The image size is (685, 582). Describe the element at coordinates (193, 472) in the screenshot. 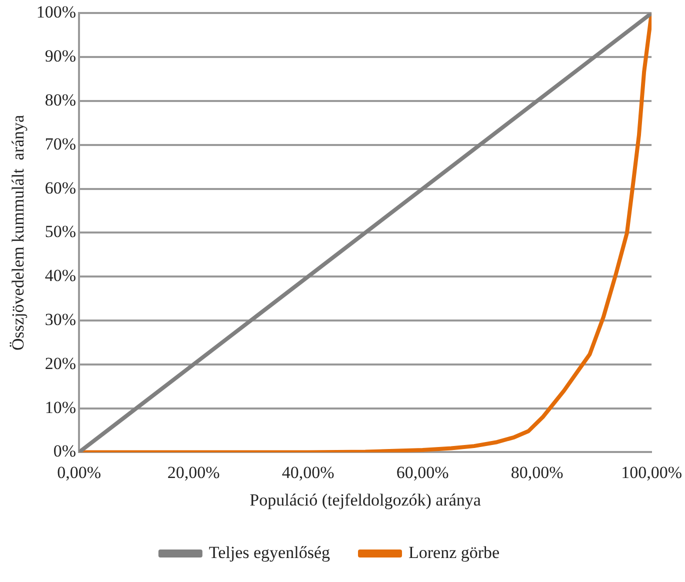

I see `x-tick-label: 20,00%` at that location.